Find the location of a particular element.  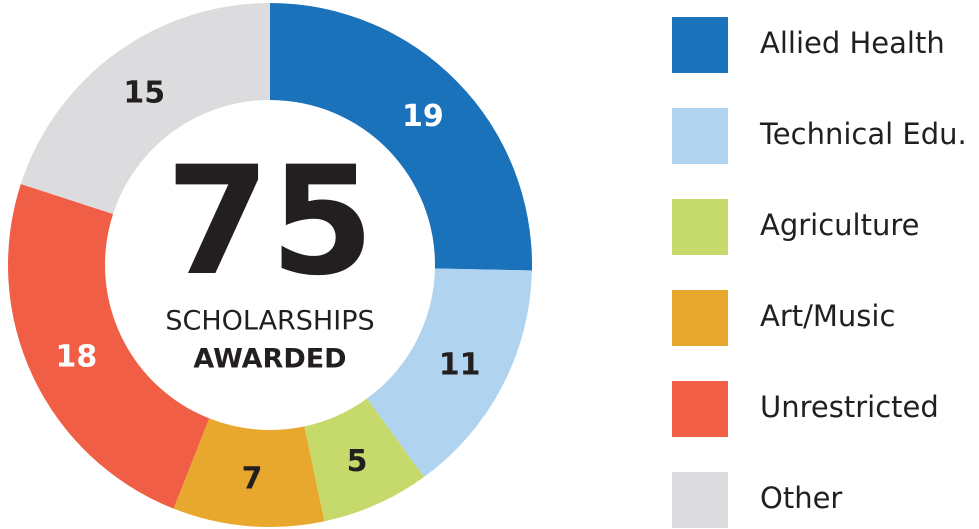

center-sublabel: AWARDED is located at coordinates (269, 359).